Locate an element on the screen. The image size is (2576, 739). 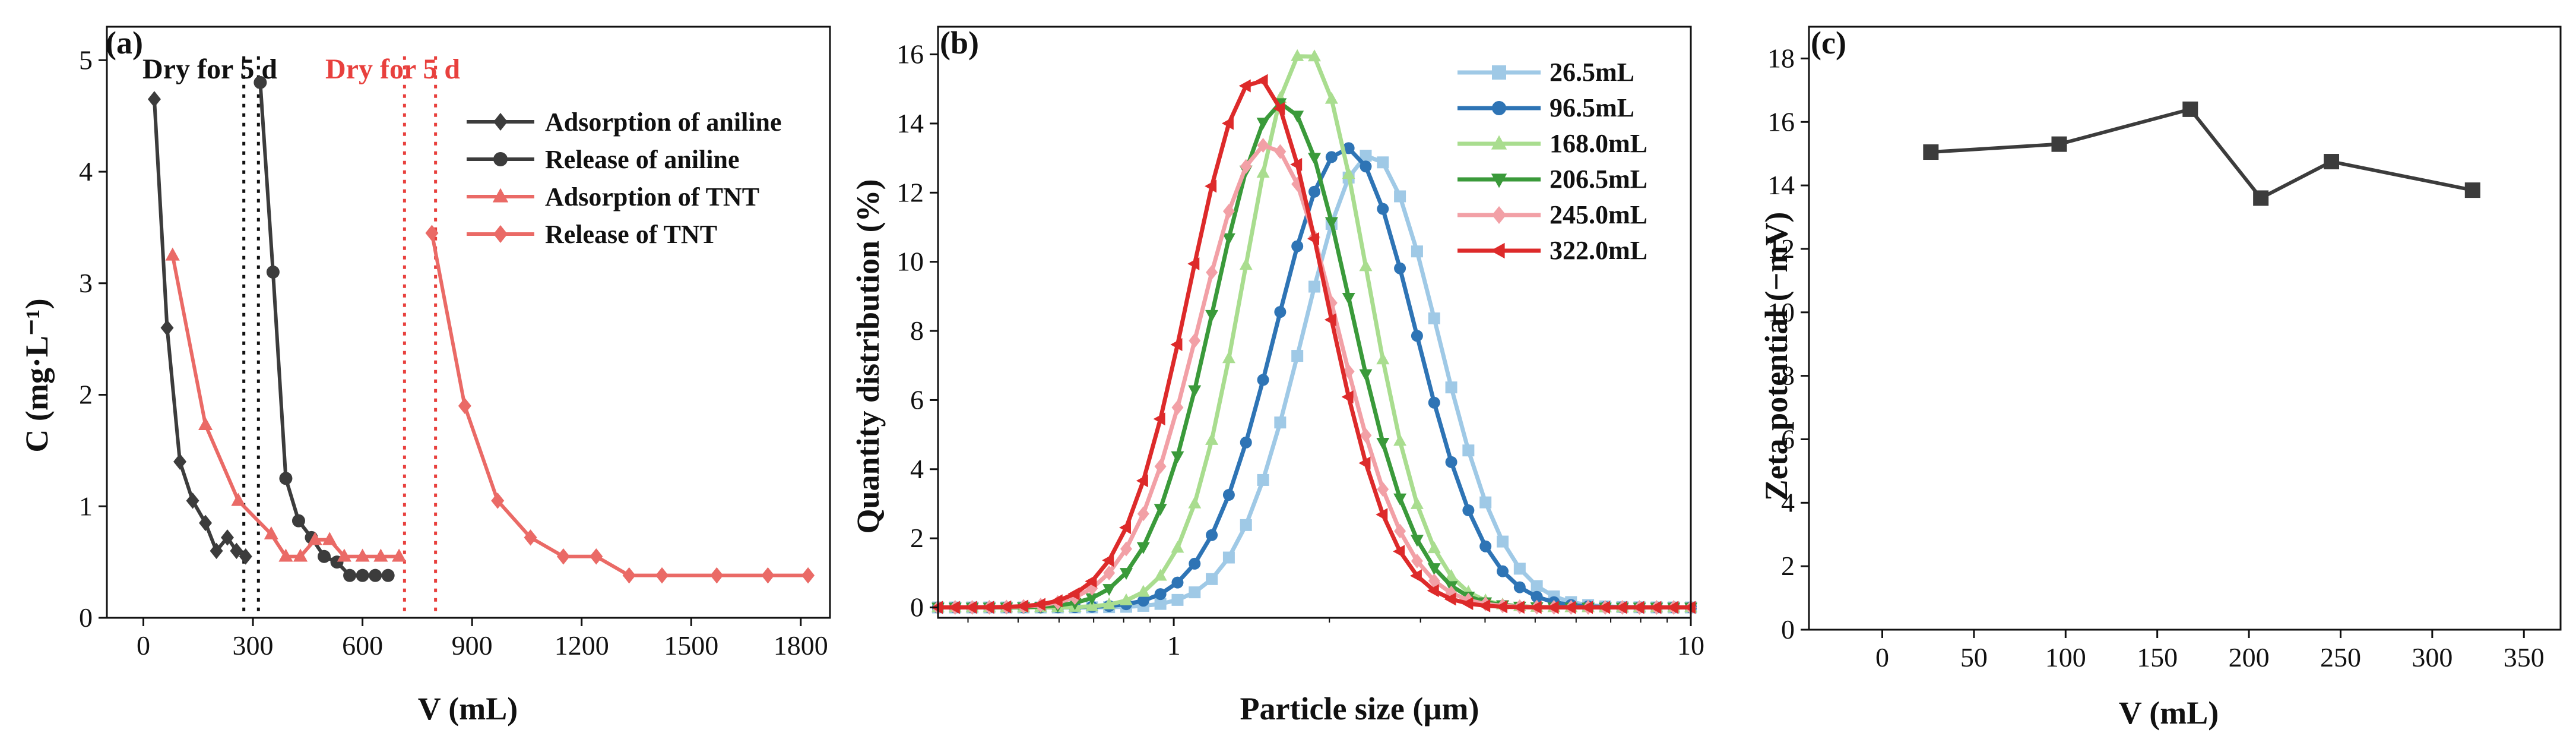
panel-b-label: (b) is located at coordinates (960, 43).